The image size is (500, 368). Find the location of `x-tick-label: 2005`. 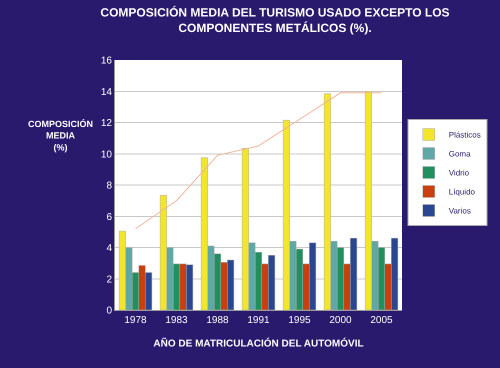

x-tick-label: 2005 is located at coordinates (382, 320).